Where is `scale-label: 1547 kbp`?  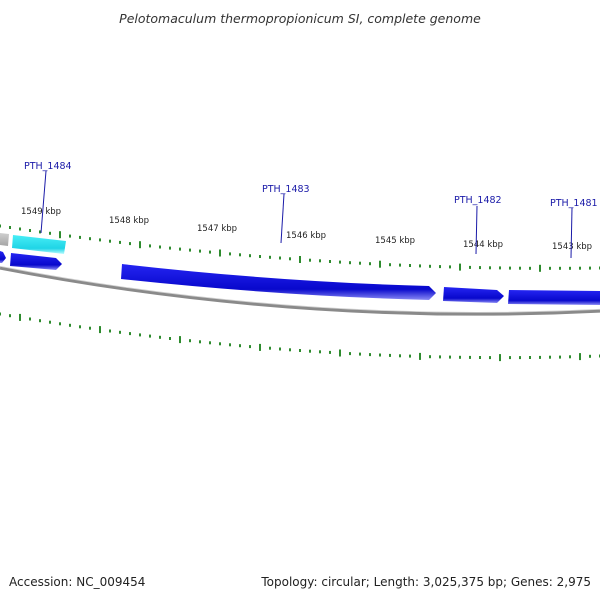
scale-label: 1547 kbp is located at coordinates (217, 229).